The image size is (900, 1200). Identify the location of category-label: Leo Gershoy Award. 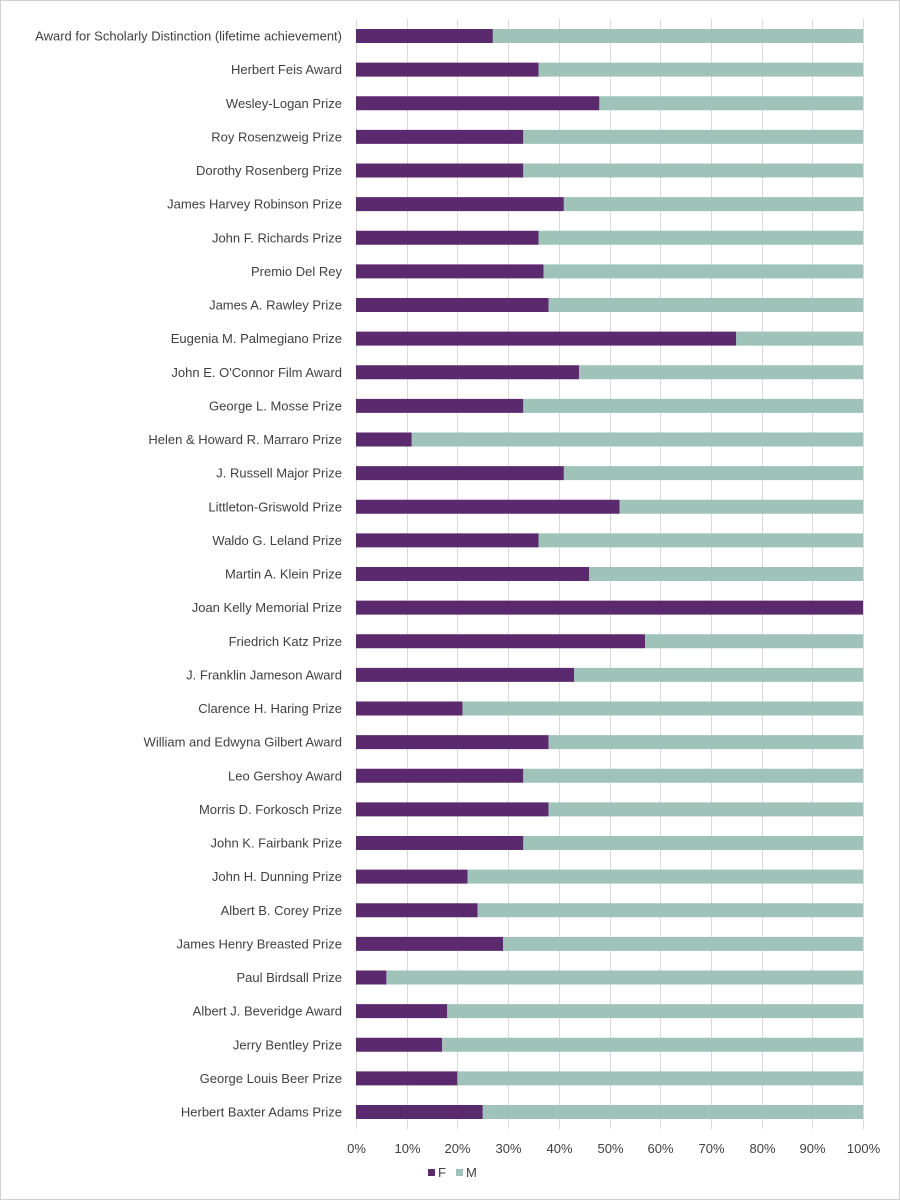
(285, 775).